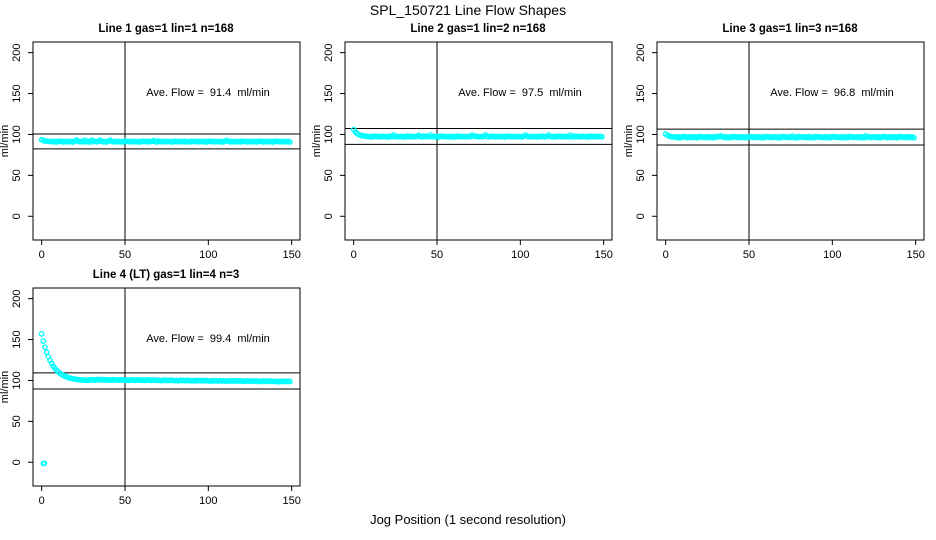 This screenshot has height=540, width=936. I want to click on x-axis-title: Jog Position (1 second resolution), so click(468, 519).